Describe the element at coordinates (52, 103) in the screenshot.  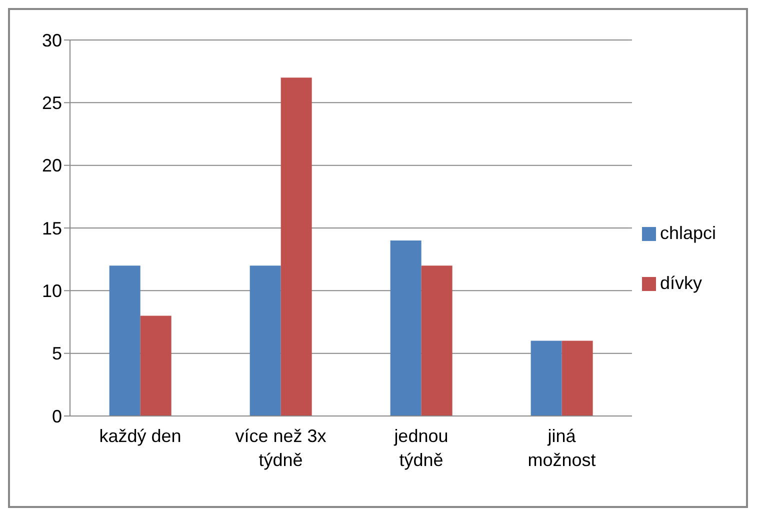
I see `y-tick-label: 25` at that location.